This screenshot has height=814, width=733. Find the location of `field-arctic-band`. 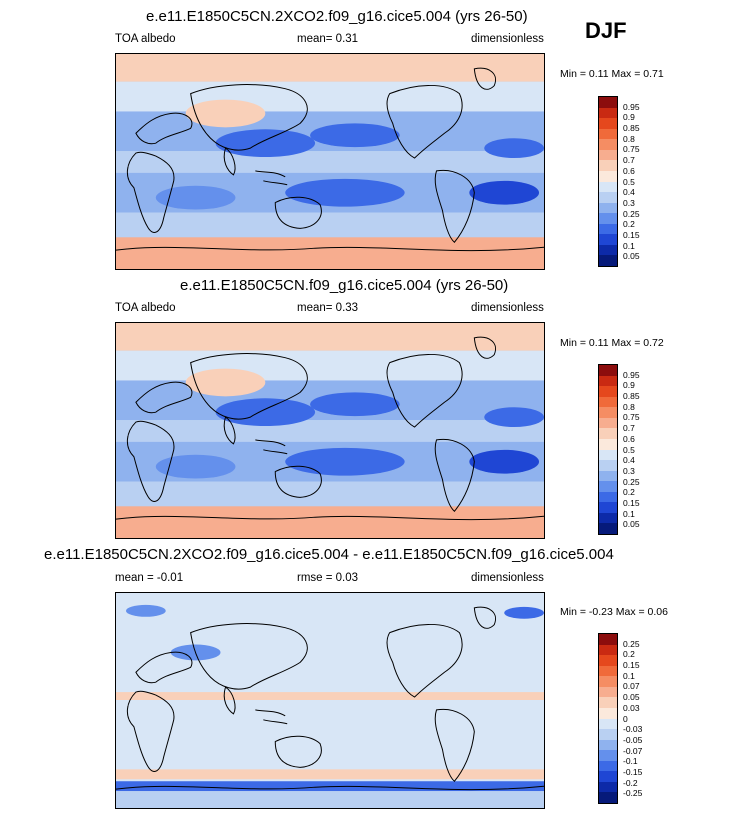

field-arctic-band is located at coordinates (330, 337).